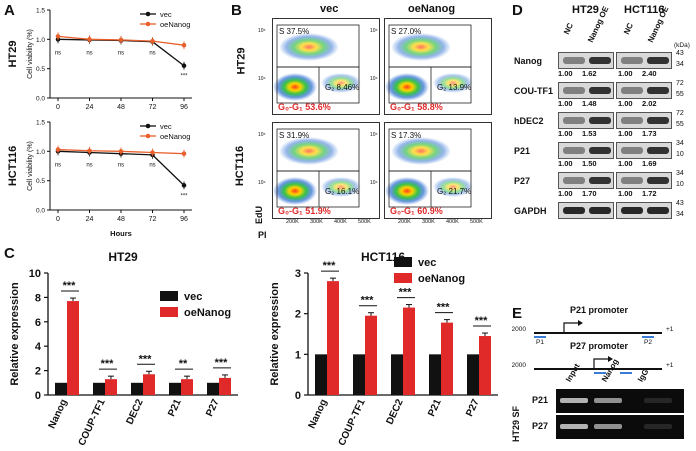 This screenshot has width=696, height=451. Describe the element at coordinates (134, 411) in the screenshot. I see `category-label: DEC2` at that location.